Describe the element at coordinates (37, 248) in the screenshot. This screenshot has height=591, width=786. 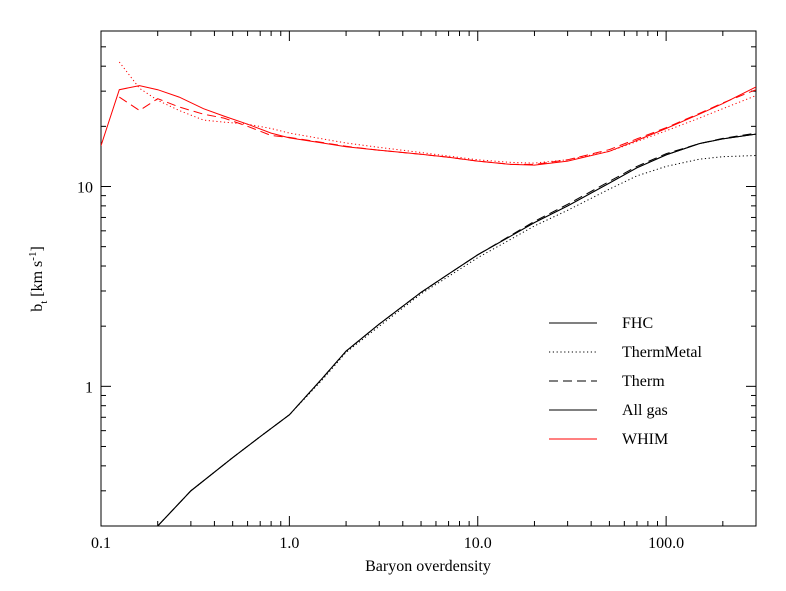
I see `y-label-end: ]` at that location.